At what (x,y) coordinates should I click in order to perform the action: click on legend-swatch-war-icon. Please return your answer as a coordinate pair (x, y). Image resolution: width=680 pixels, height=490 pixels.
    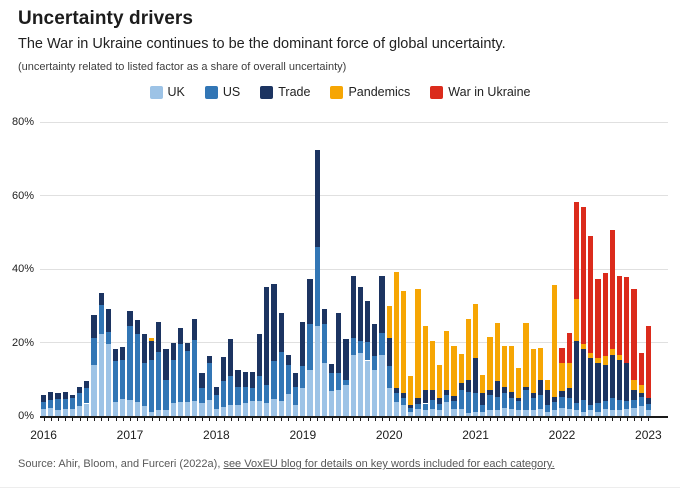
    Looking at the image, I should click on (437, 92).